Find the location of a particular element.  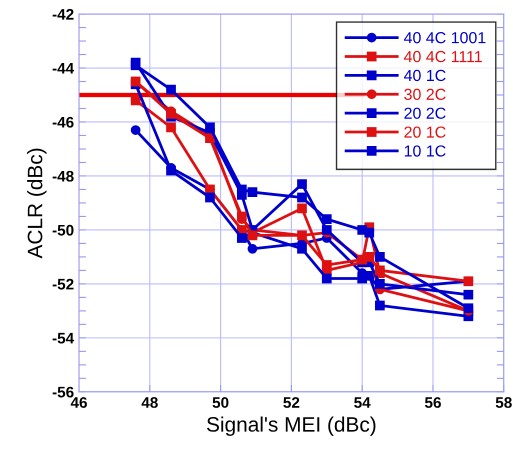

y-tick-label: -52 is located at coordinates (63, 284).